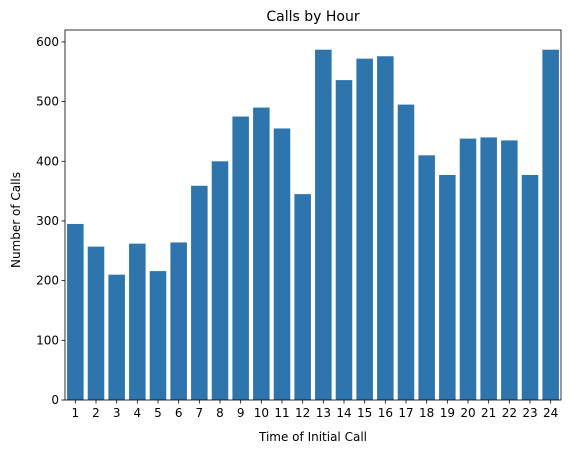 The image size is (571, 453). Describe the element at coordinates (76, 413) in the screenshot. I see `x-tick-label: 1` at that location.